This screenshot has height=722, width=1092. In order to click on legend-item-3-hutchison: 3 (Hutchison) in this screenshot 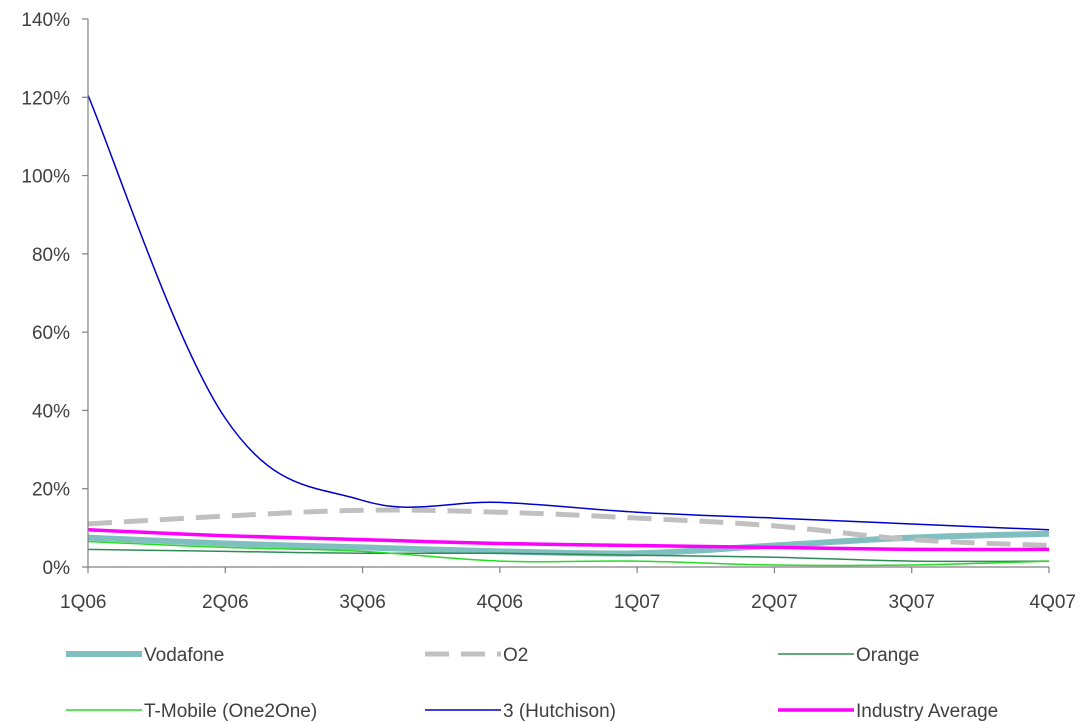, I will do `click(520, 711)`.